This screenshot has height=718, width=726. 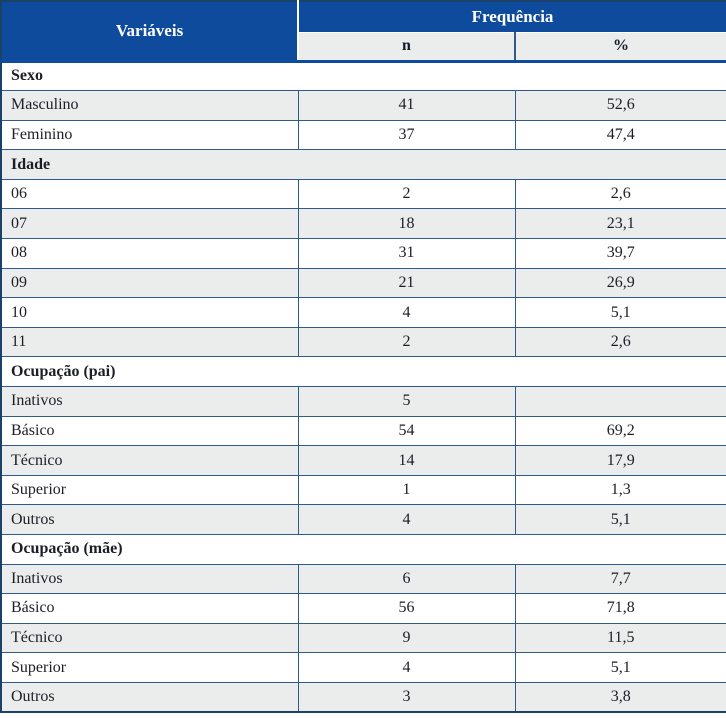 I want to click on header-row-1: Variáveis Frequência, so click(x=363, y=32).